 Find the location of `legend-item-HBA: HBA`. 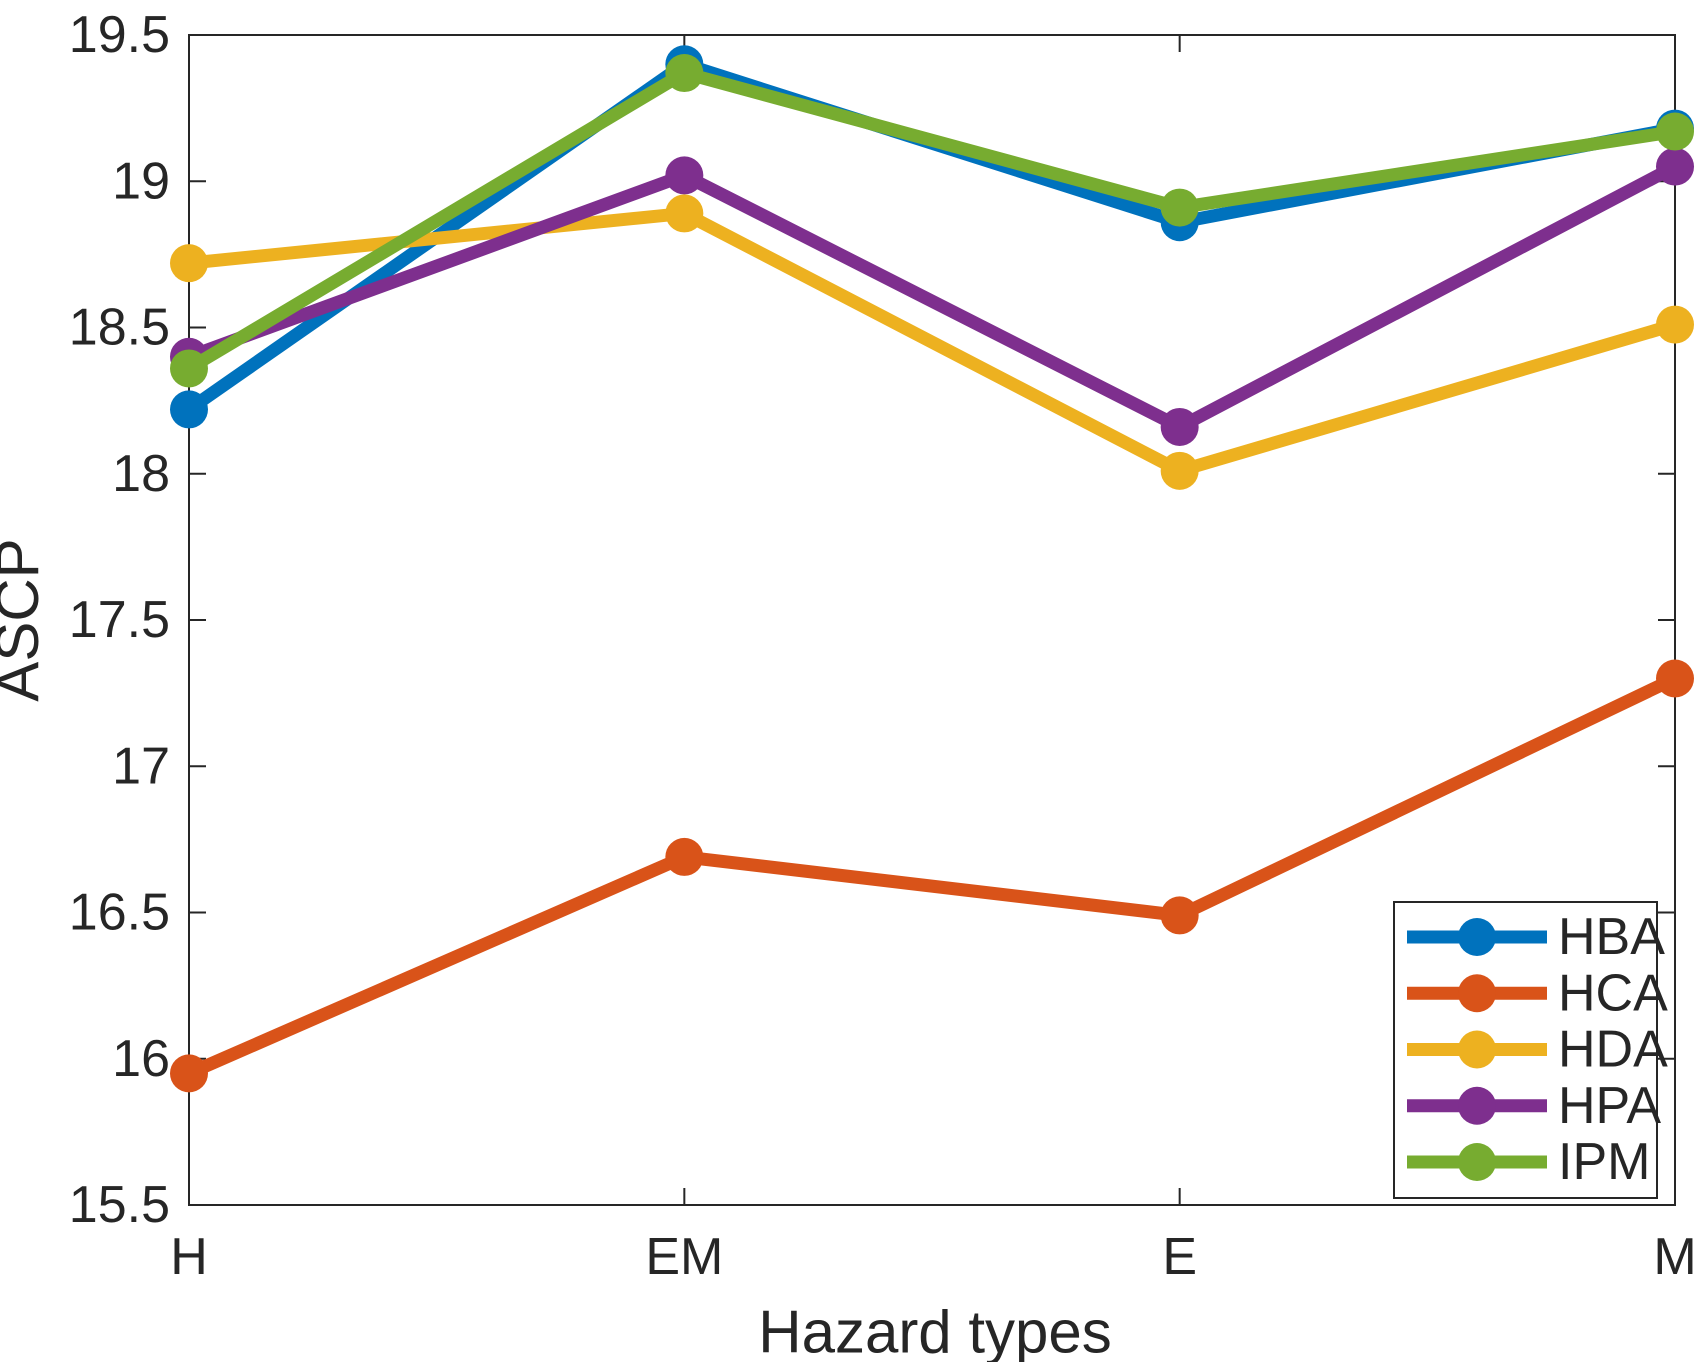

legend-item-HBA: HBA is located at coordinates (1536, 937).